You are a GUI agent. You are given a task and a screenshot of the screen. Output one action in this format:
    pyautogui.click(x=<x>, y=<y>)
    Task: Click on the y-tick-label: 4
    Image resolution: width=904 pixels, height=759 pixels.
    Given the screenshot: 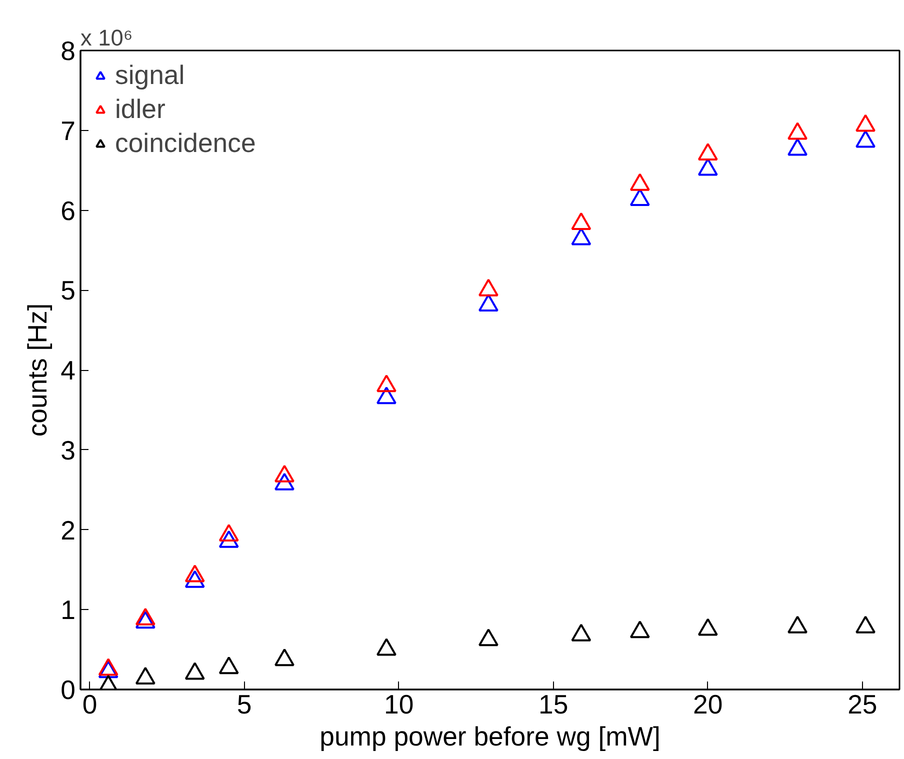 What is the action you would take?
    pyautogui.click(x=68, y=371)
    